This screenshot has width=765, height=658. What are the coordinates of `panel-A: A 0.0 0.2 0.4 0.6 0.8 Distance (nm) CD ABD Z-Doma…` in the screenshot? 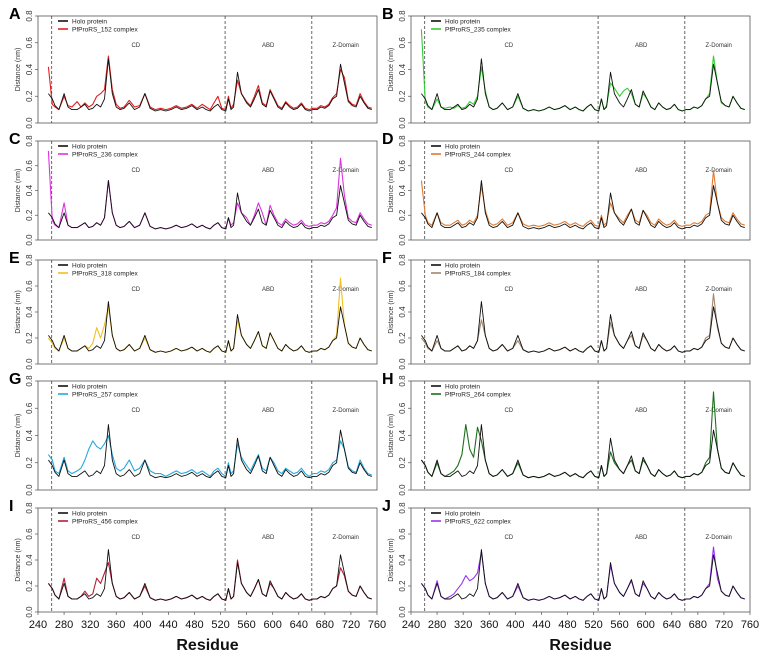 It's located at (193, 67).